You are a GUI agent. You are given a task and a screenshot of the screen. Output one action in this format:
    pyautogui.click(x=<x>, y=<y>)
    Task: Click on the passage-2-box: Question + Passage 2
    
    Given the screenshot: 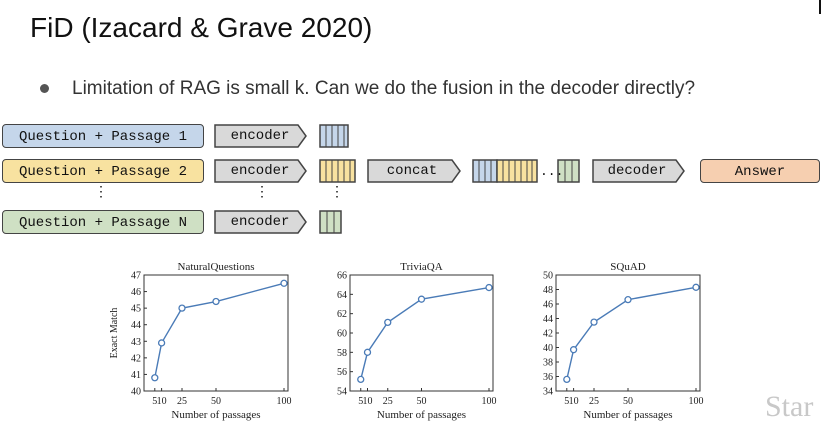 What is the action you would take?
    pyautogui.click(x=103, y=171)
    